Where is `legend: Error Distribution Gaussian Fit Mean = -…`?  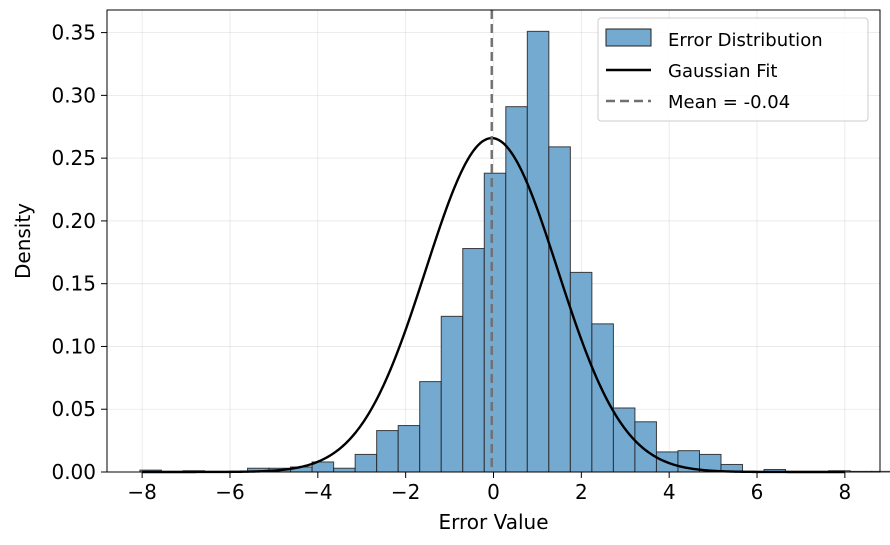
legend: Error Distribution Gaussian Fit Mean = -… is located at coordinates (733, 69).